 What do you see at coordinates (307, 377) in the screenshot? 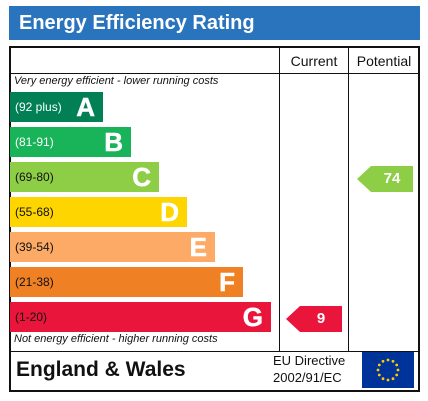
I see `directive-line-2: 2002/91/EC` at bounding box center [307, 377].